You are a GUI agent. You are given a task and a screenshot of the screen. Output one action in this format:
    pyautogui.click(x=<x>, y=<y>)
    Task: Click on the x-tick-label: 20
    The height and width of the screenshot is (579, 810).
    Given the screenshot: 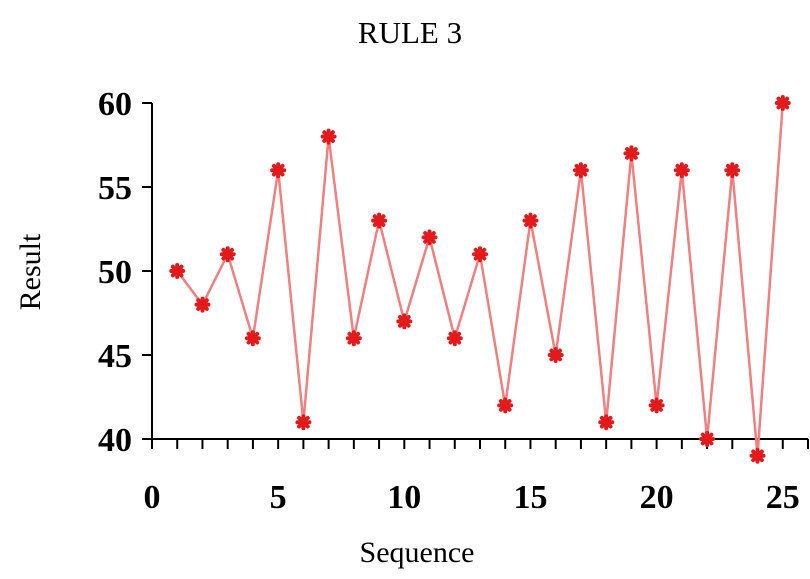 What is the action you would take?
    pyautogui.click(x=657, y=497)
    